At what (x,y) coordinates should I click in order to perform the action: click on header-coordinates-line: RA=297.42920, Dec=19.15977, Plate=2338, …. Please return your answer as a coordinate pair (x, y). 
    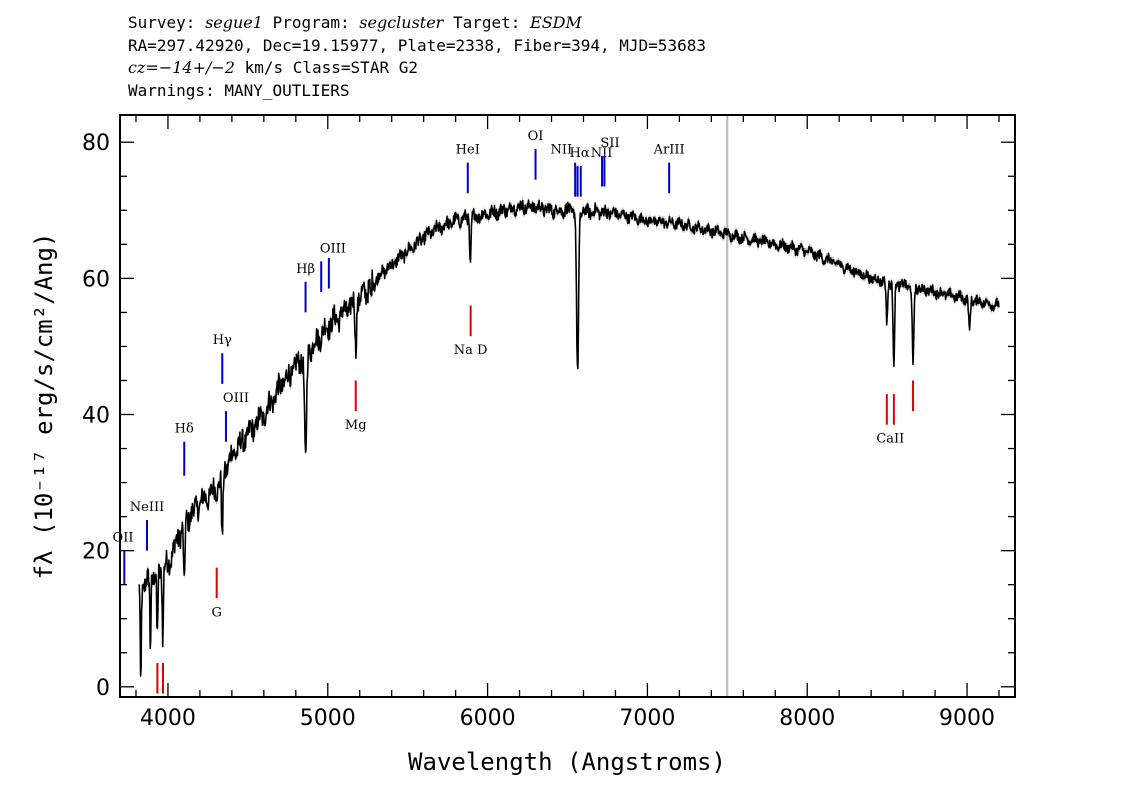
    Looking at the image, I should click on (417, 45).